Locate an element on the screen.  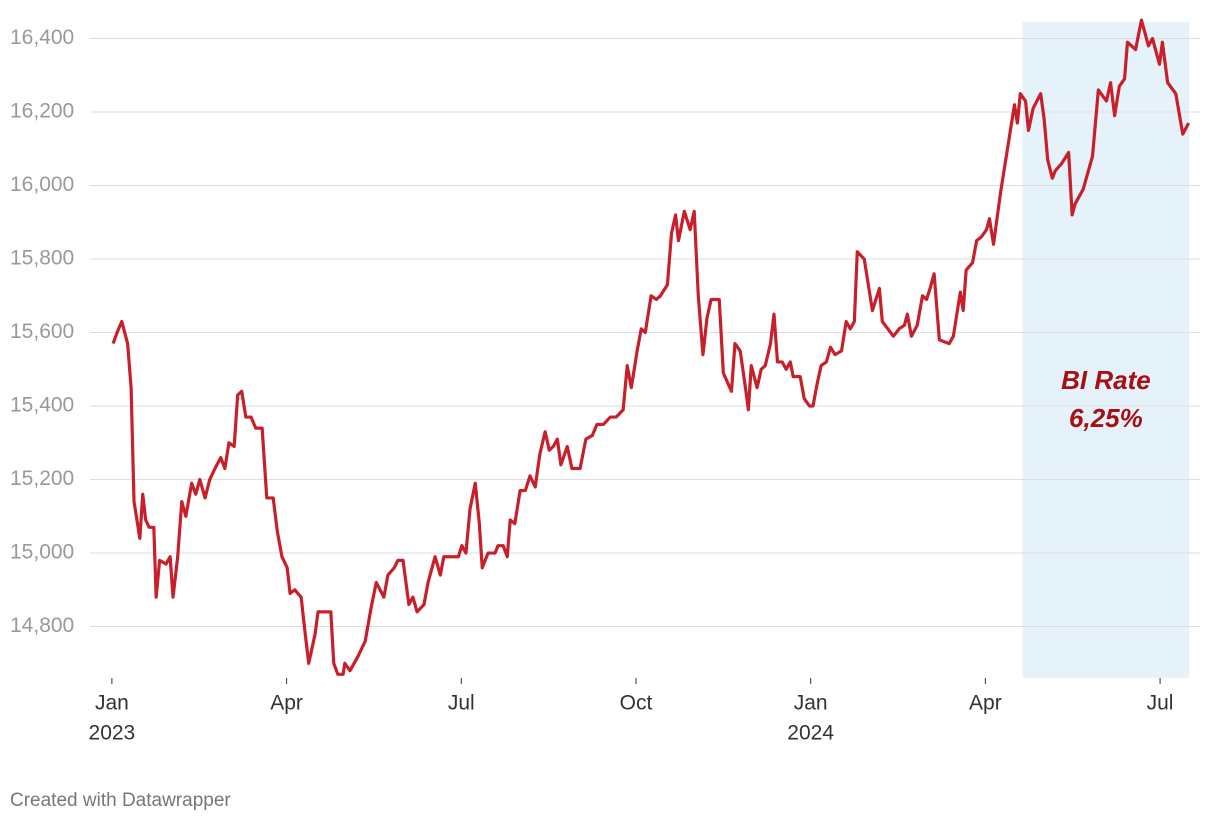
y-tick-label: 15,000 is located at coordinates (42, 552).